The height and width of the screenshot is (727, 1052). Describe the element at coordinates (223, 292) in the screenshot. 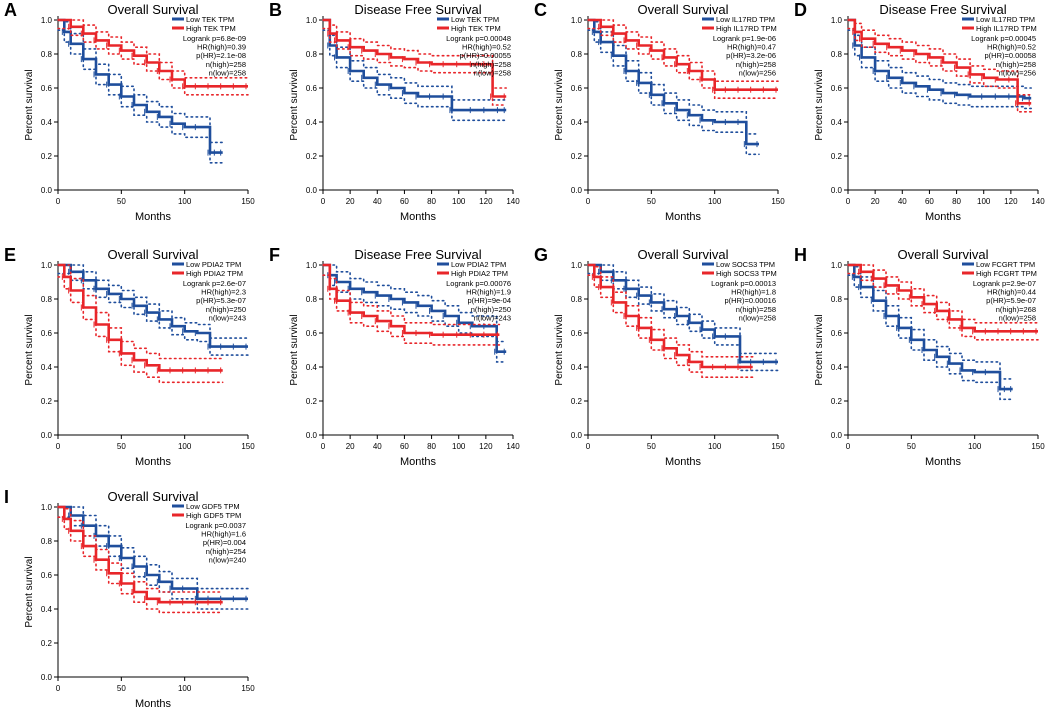

I see `stat-label: HR(high)=2.3` at that location.